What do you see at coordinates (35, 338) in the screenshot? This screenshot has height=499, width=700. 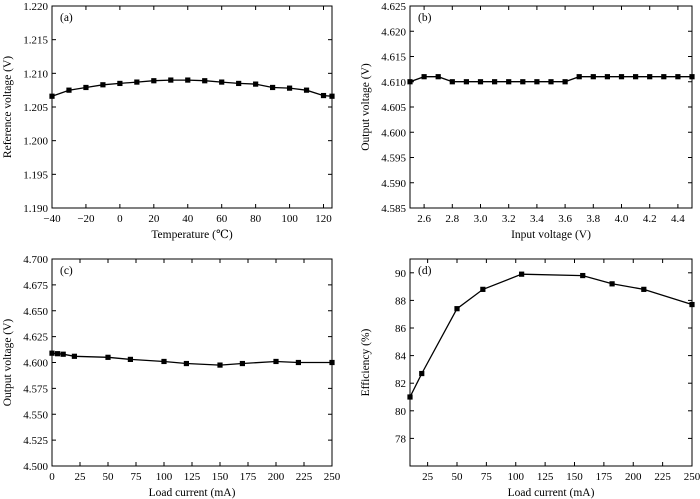 I see `y-tick-label: 4.625` at bounding box center [35, 338].